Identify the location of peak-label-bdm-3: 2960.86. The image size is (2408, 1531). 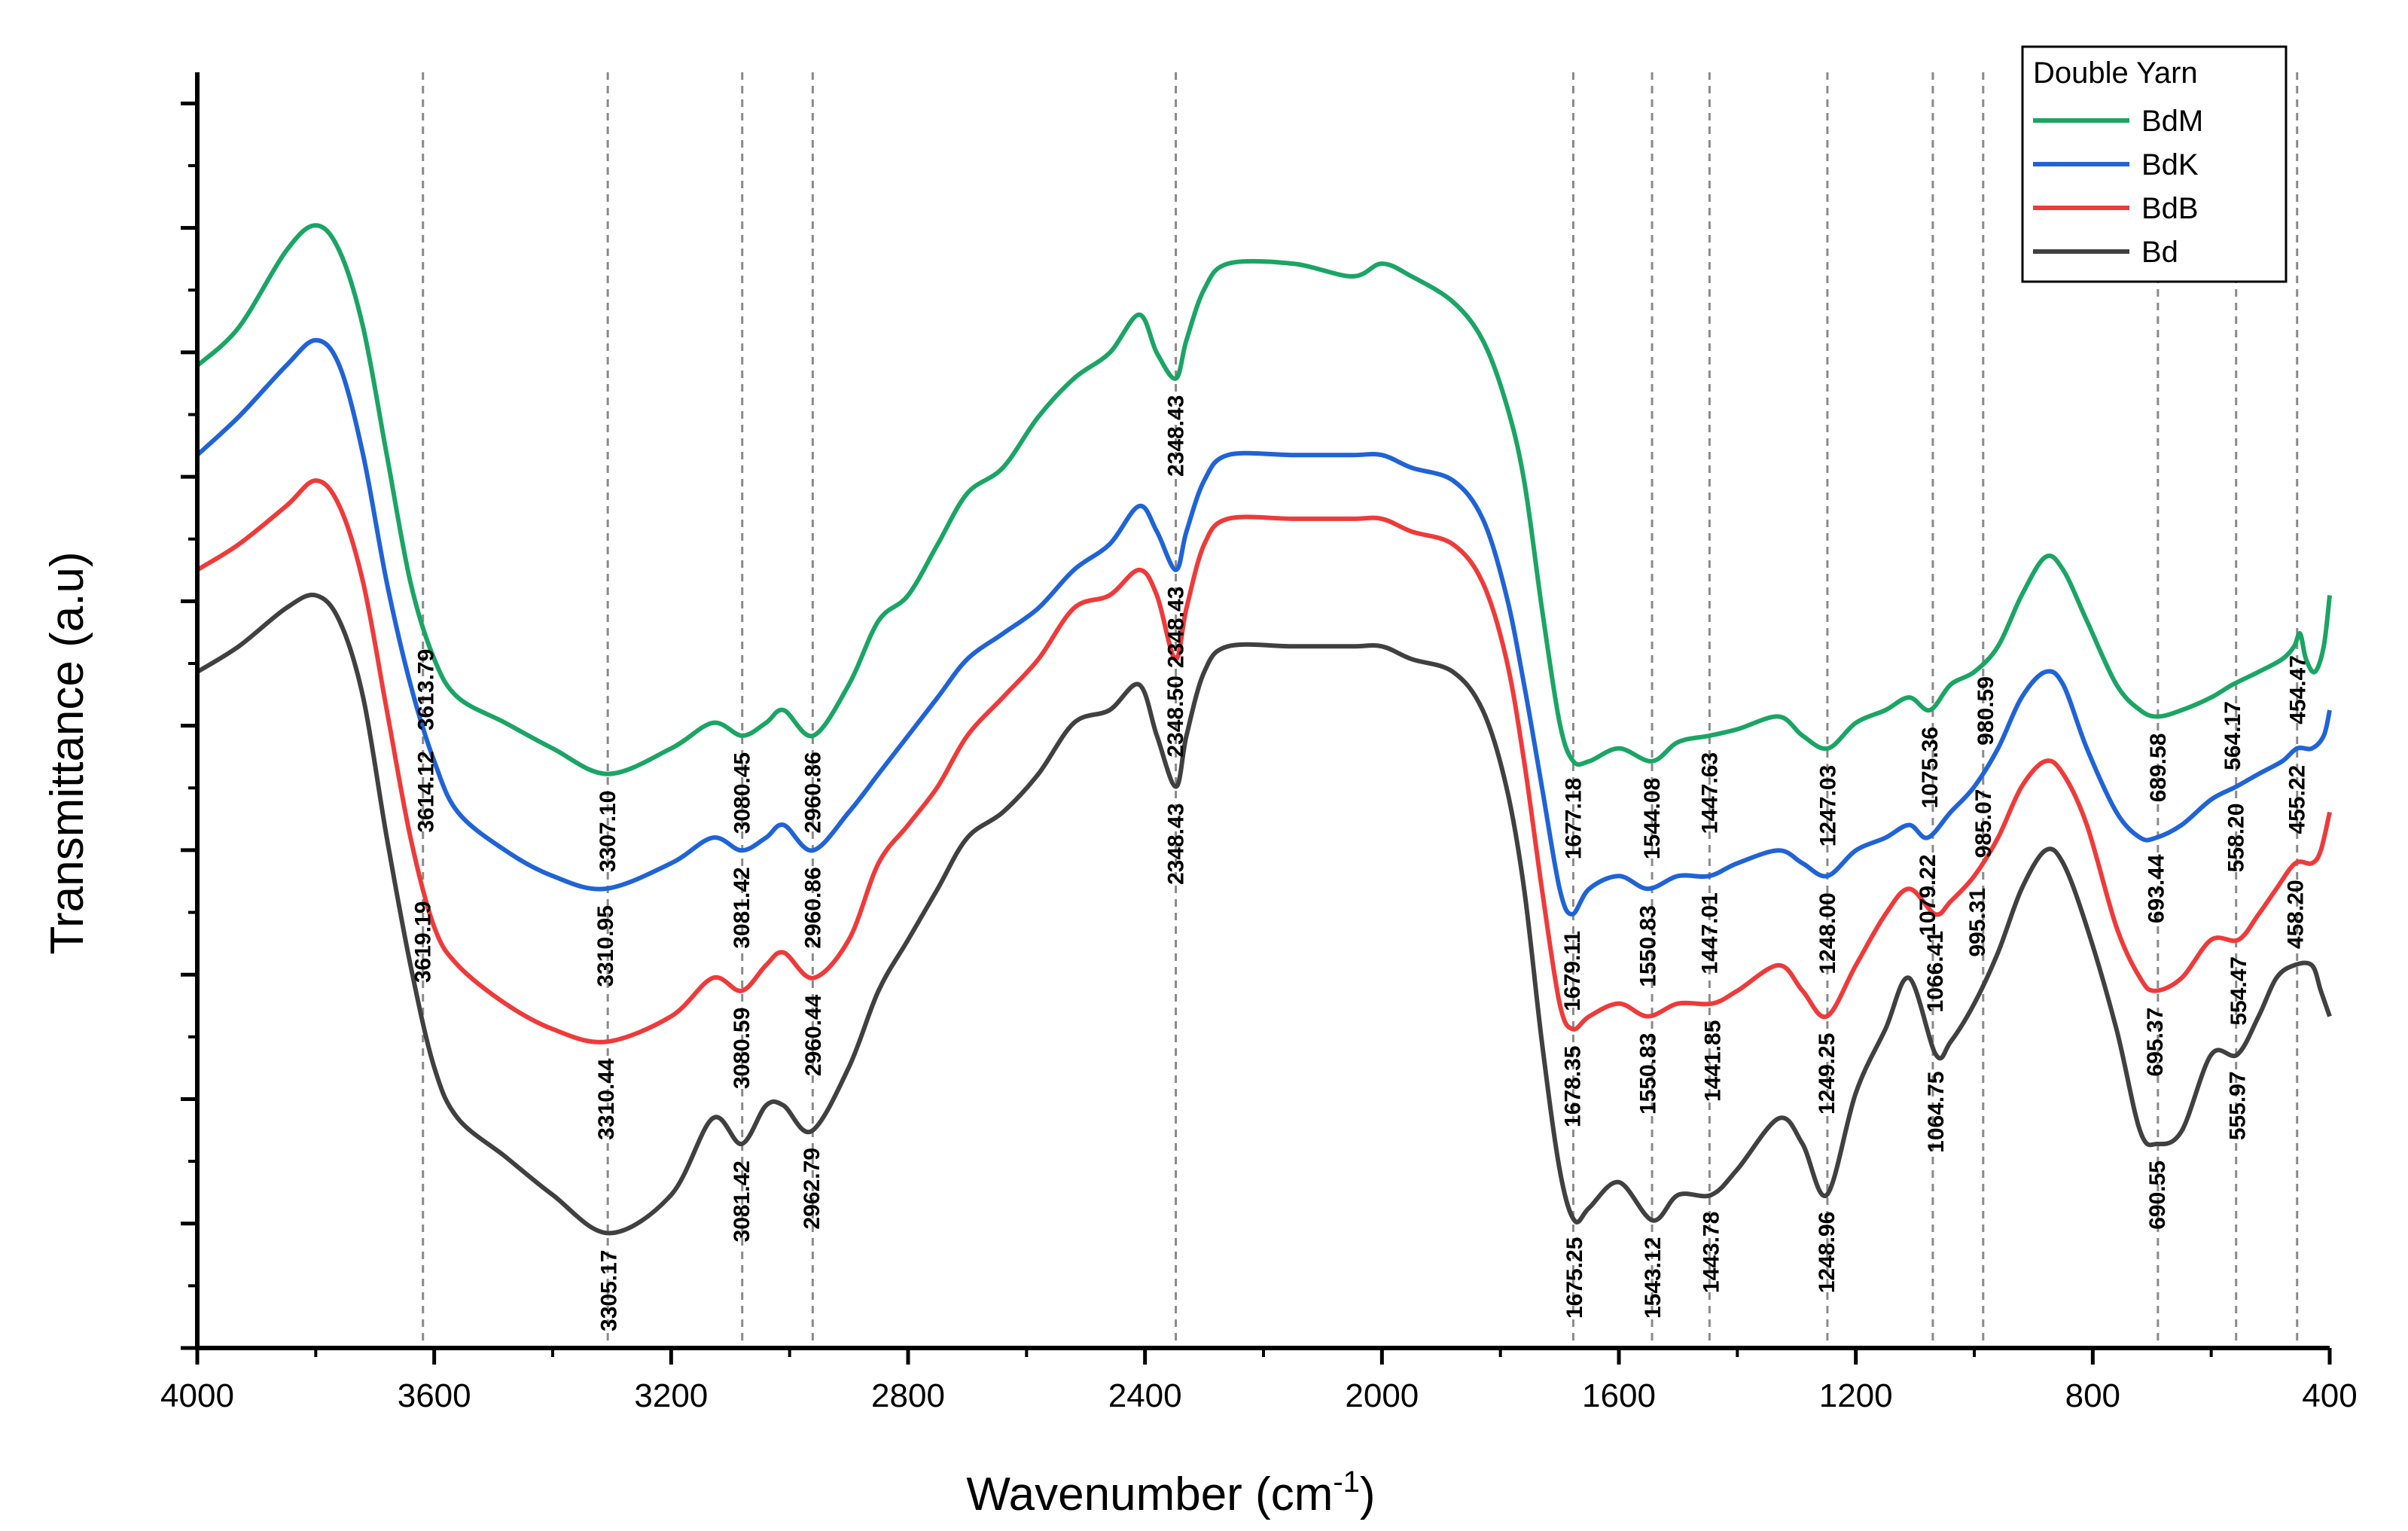
(812, 792).